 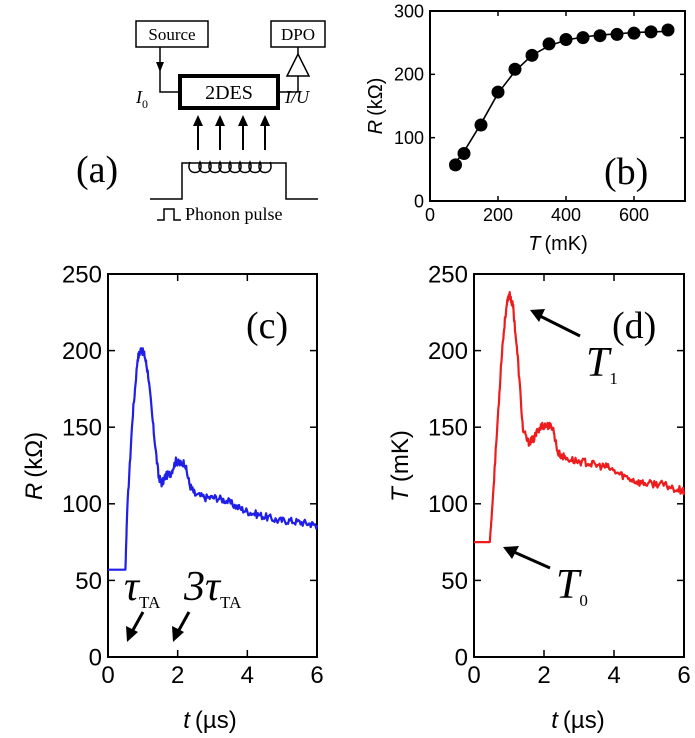 What do you see at coordinates (376, 106) in the screenshot?
I see `y-axis-label-b: R(kΩ)` at bounding box center [376, 106].